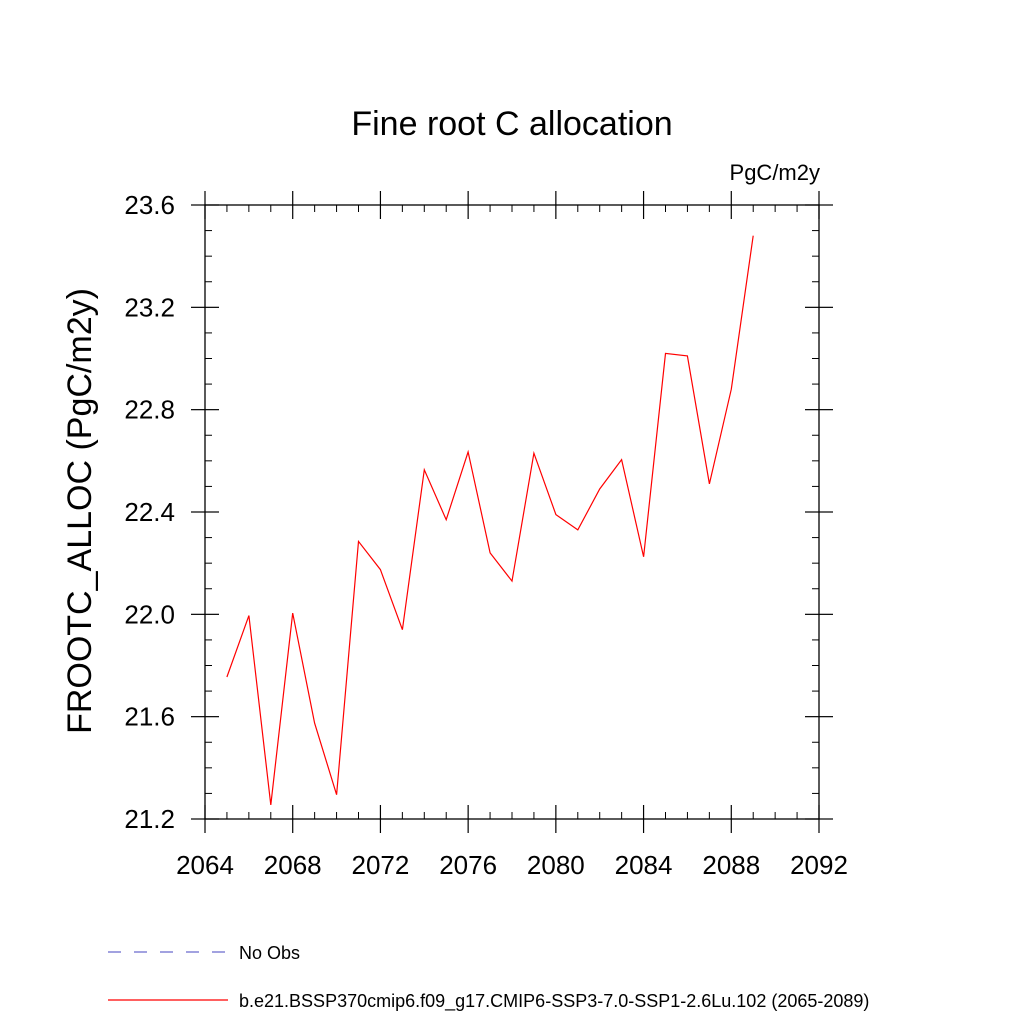 The image size is (1024, 1024). I want to click on x-tick-label: 2068, so click(293, 865).